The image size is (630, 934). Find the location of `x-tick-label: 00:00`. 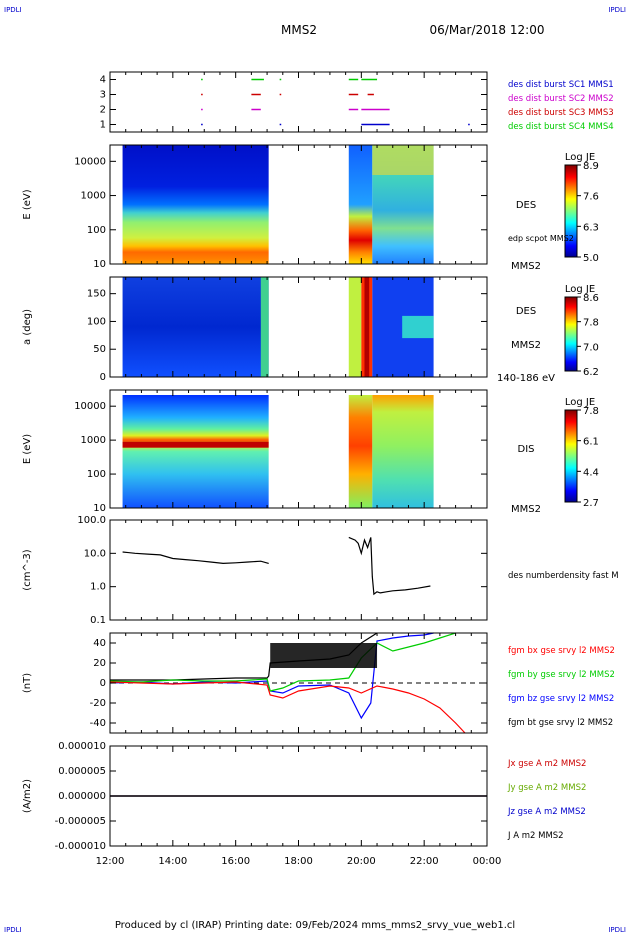

x-tick-label: 00:00 is located at coordinates (487, 861).